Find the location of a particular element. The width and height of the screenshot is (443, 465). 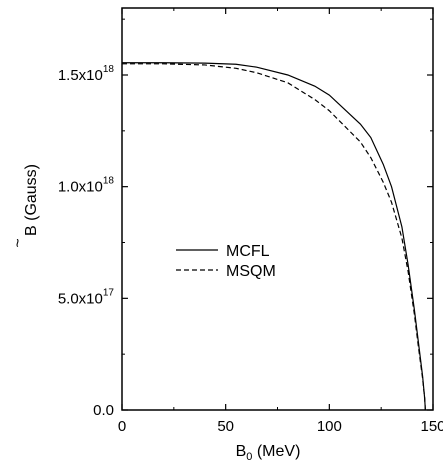

legend-label-msqm: MSQM is located at coordinates (251, 271).